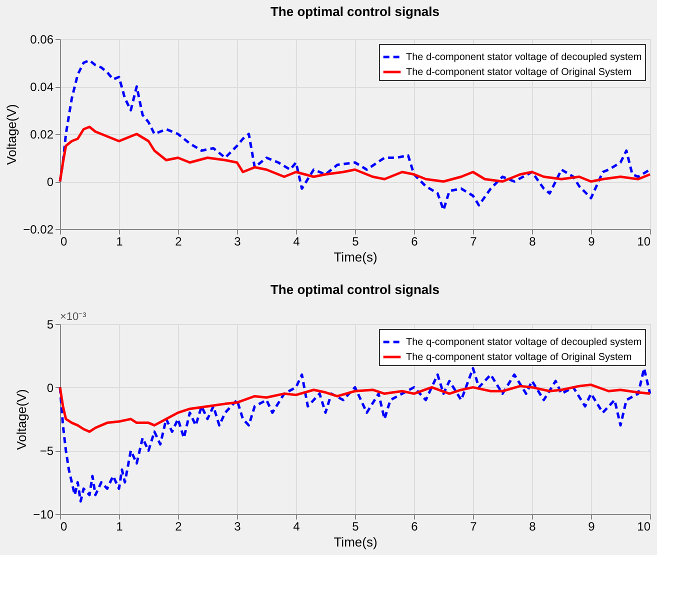  Describe the element at coordinates (519, 357) in the screenshot. I see `legend-label: The q-component stator voltage of Original System` at that location.